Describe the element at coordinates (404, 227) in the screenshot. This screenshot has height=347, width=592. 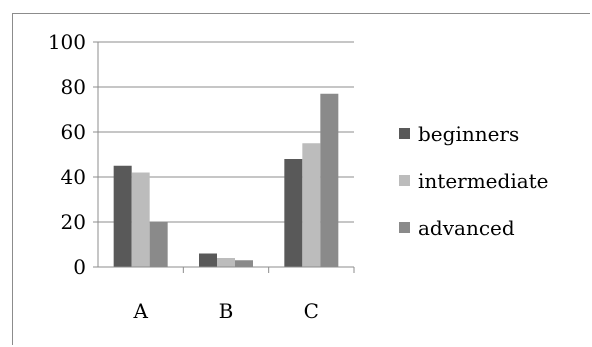
I see `legend-swatch-advanced` at that location.